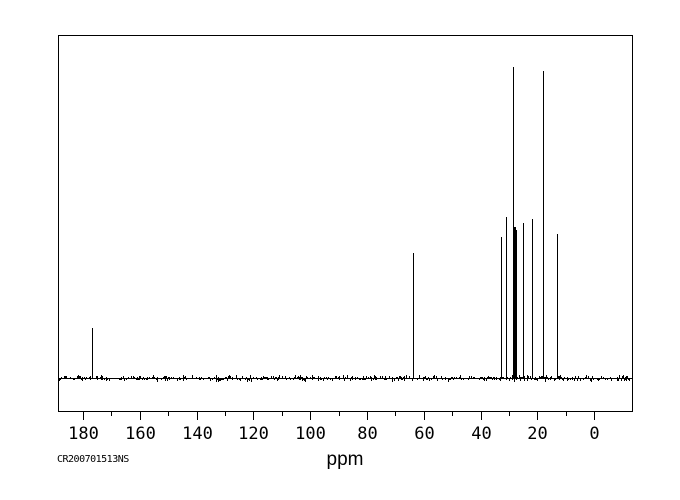  What do you see at coordinates (345, 378) in the screenshot?
I see `baseline` at bounding box center [345, 378].